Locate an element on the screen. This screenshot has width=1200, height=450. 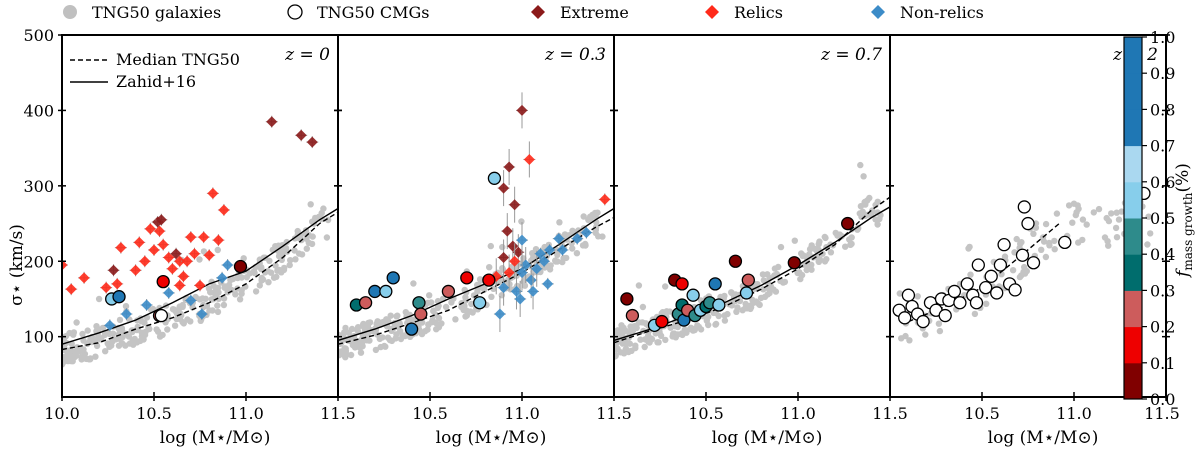
colorbar-tick-label: 0.0 is located at coordinates (1162, 399).